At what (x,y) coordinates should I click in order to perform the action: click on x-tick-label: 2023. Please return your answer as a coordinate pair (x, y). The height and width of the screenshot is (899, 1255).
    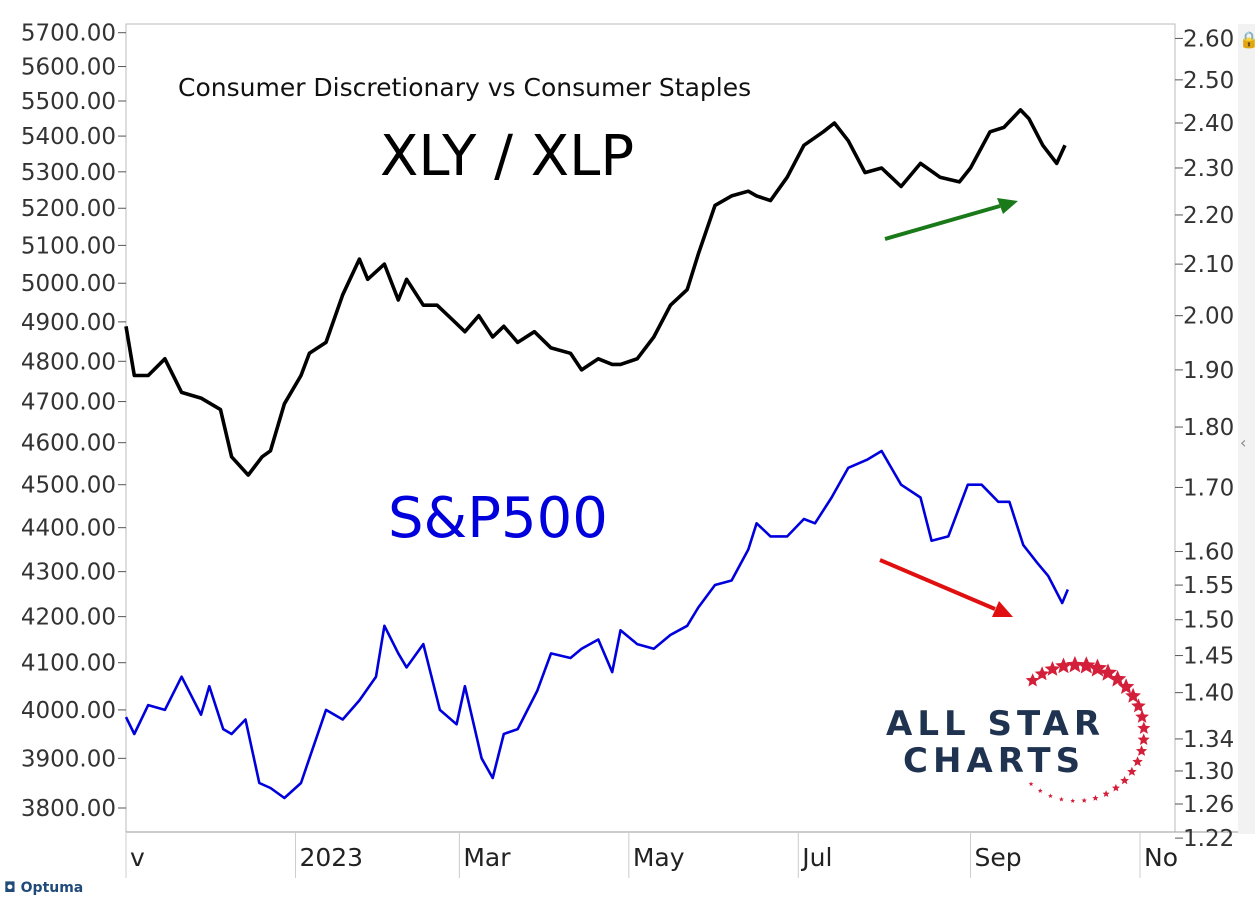
    Looking at the image, I should click on (331, 857).